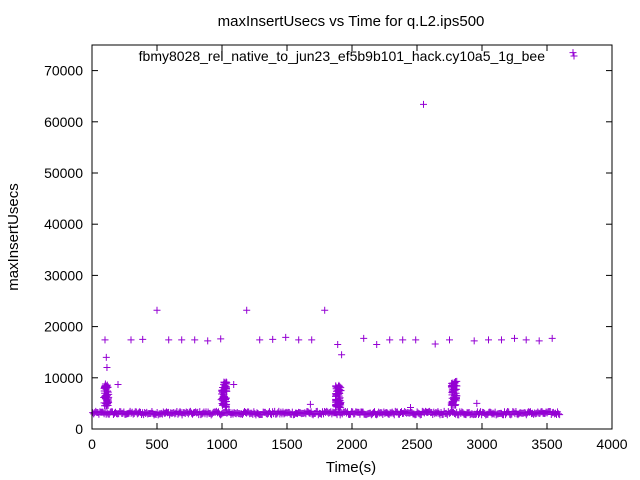  I want to click on y-tick-label: 40000, so click(63, 224).